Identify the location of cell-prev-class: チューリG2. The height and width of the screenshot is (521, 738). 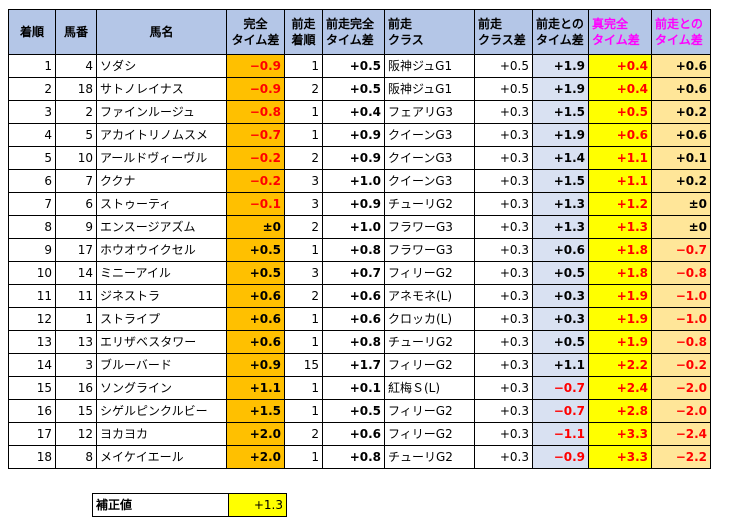
(429, 342).